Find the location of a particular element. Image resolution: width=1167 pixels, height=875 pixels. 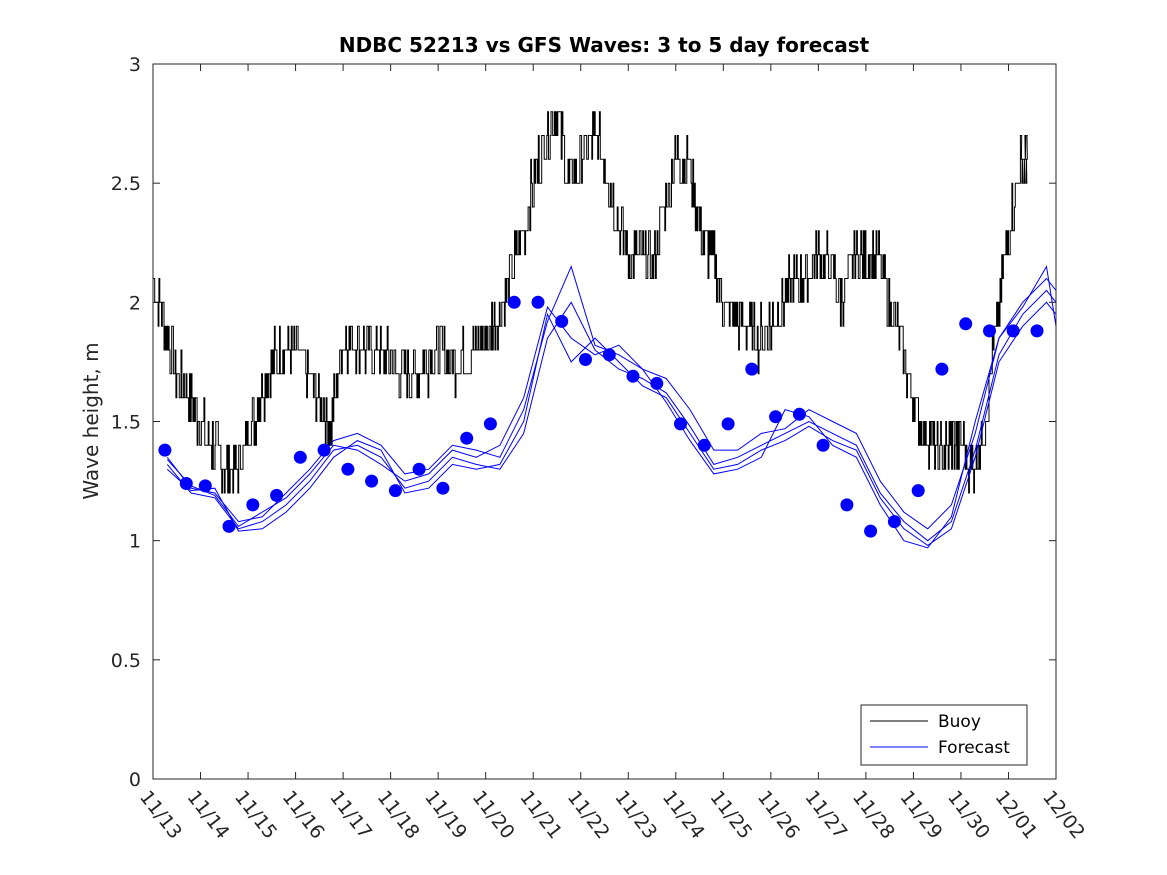

legend-forecast-label: Forecast is located at coordinates (974, 748).